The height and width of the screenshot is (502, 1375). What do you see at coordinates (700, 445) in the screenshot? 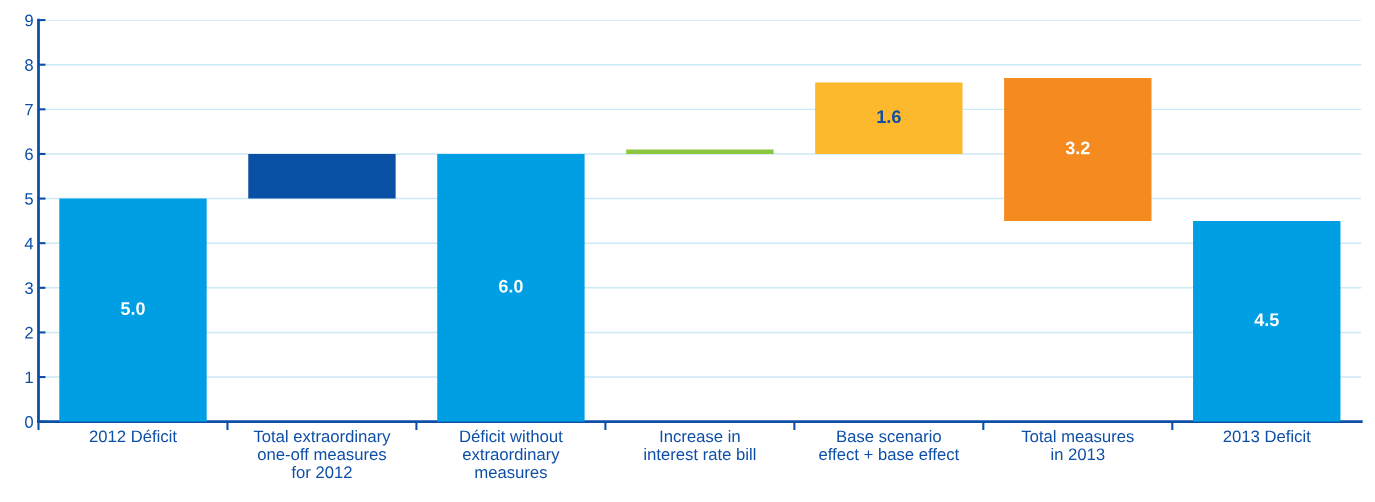
I see `x-tick-label: Increase in interest rate bill` at bounding box center [700, 445].